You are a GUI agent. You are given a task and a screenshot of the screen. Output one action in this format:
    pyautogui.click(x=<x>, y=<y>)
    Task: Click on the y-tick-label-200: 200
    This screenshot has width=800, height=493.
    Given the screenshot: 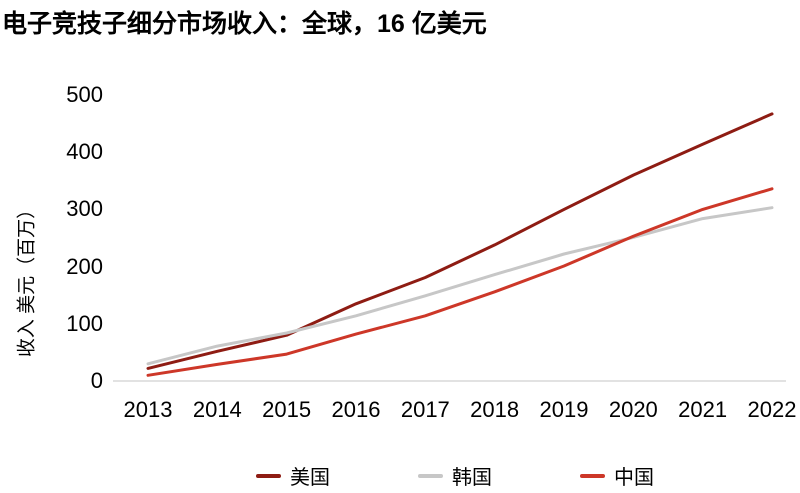 What is the action you would take?
    pyautogui.click(x=84, y=266)
    